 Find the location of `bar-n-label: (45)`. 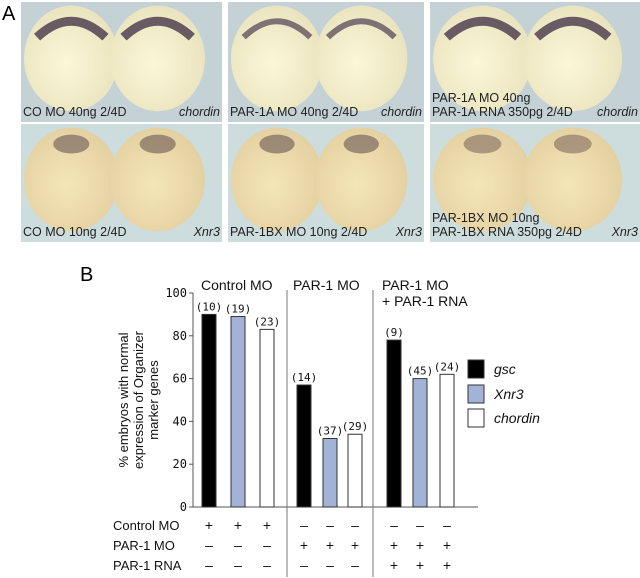

bar-n-label: (45) is located at coordinates (420, 371).